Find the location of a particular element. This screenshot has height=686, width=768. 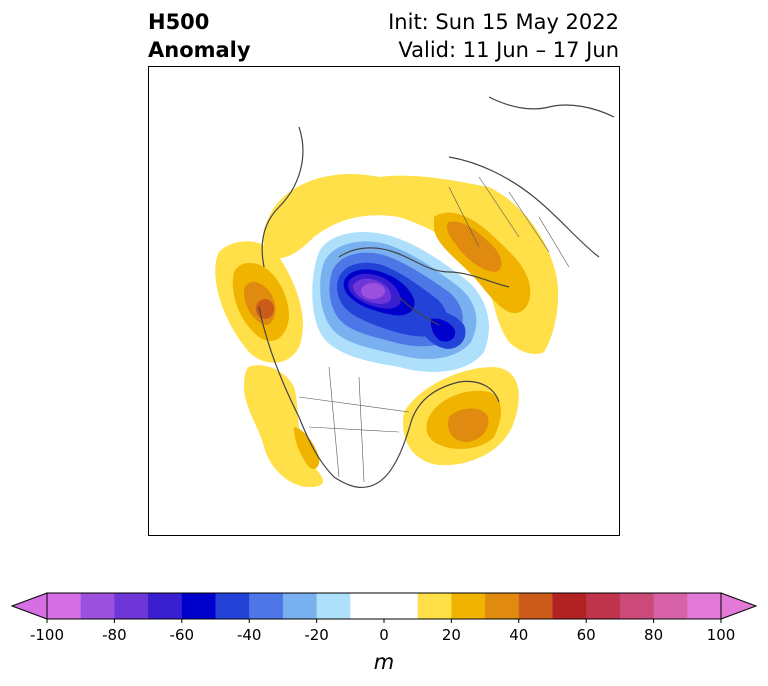

colorbar-cells is located at coordinates (384, 606).